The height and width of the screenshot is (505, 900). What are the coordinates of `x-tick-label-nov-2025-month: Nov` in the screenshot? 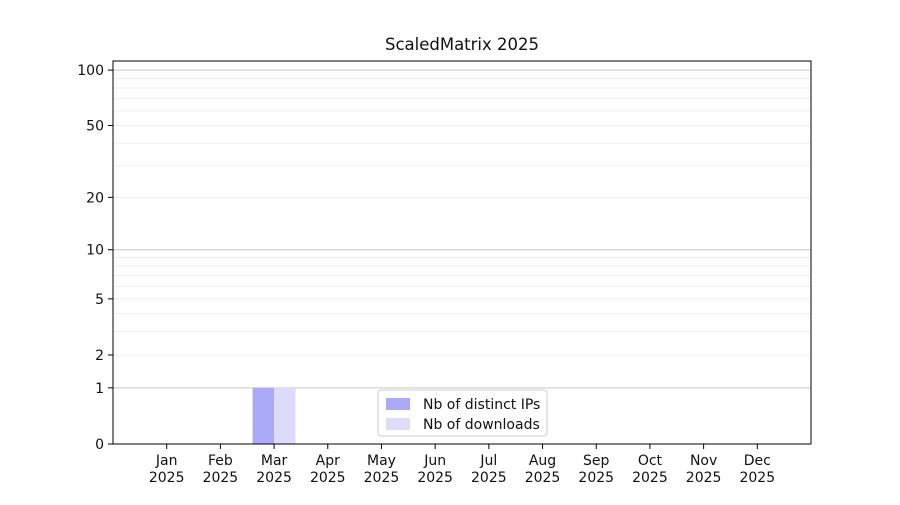 It's located at (703, 461).